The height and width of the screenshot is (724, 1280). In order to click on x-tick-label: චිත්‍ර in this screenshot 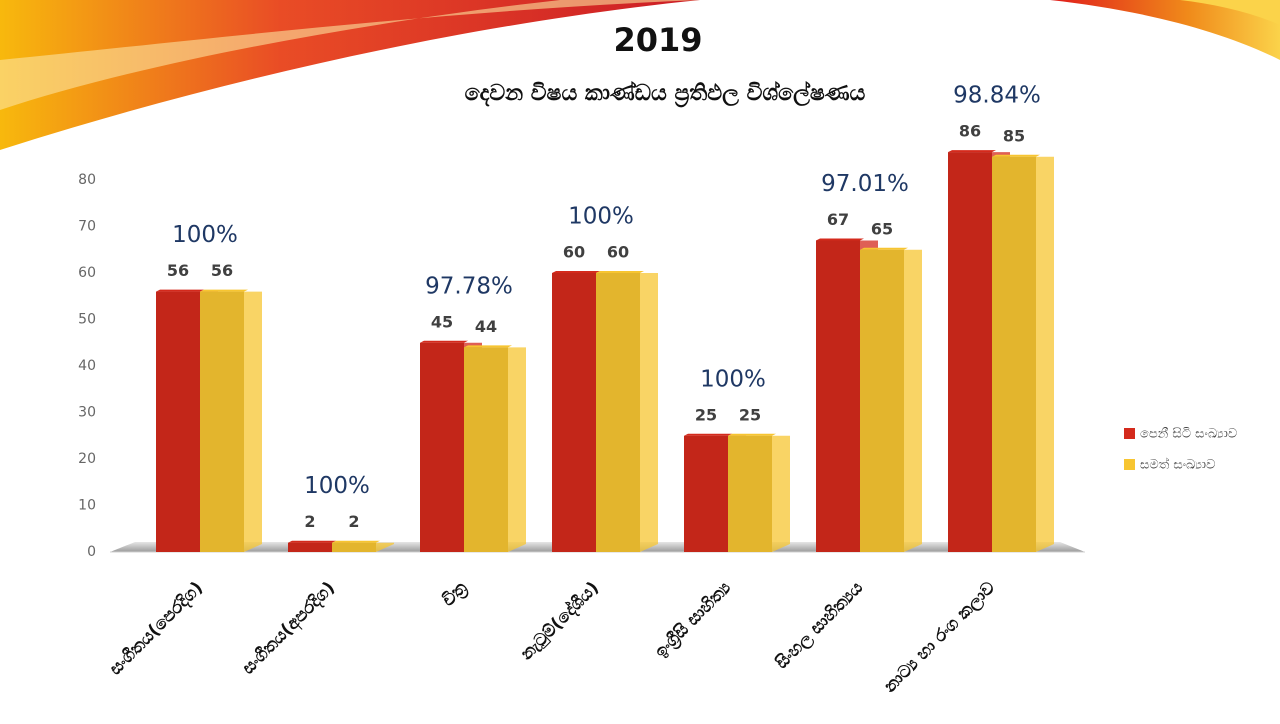, I will do `click(455, 594)`.